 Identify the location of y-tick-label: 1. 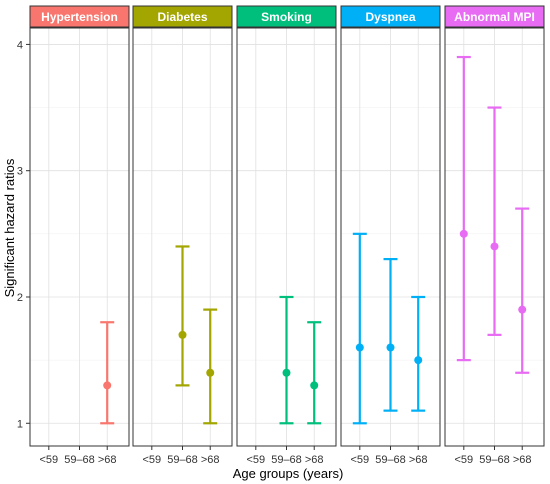
(20, 424).